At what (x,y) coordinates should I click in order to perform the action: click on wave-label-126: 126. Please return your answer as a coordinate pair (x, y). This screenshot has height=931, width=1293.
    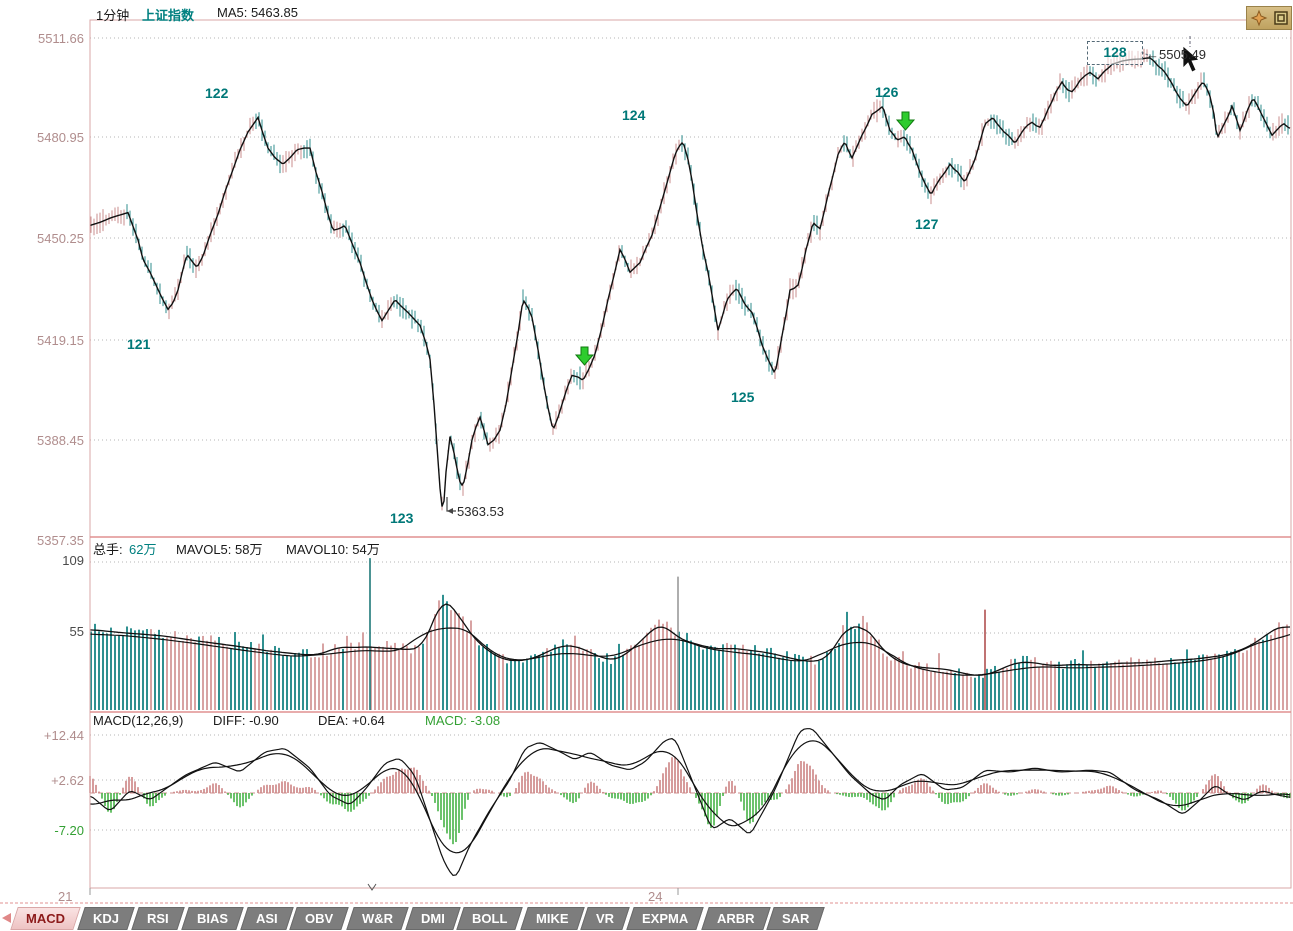
    Looking at the image, I should click on (887, 92).